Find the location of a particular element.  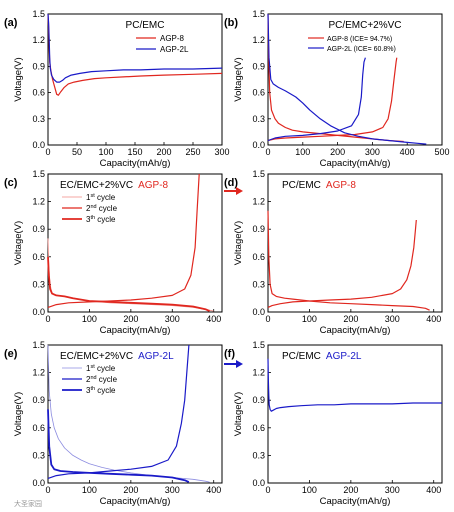

legend-sup: st is located at coordinates (92, 196).